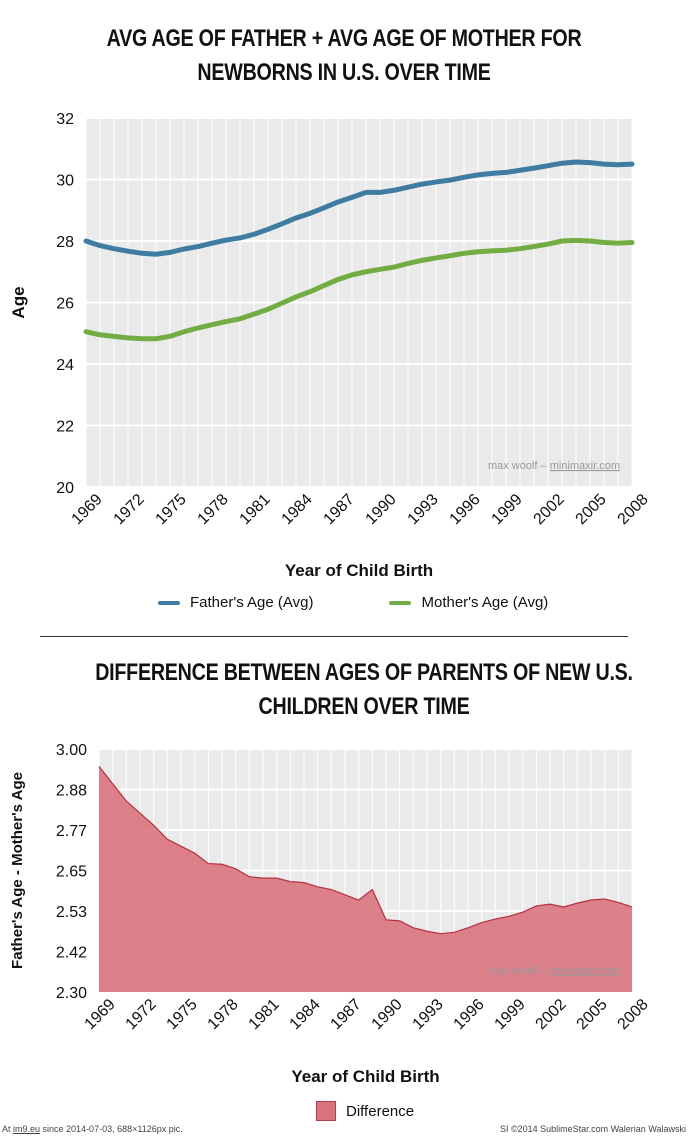  What do you see at coordinates (334, 636) in the screenshot?
I see `section-divider` at bounding box center [334, 636].